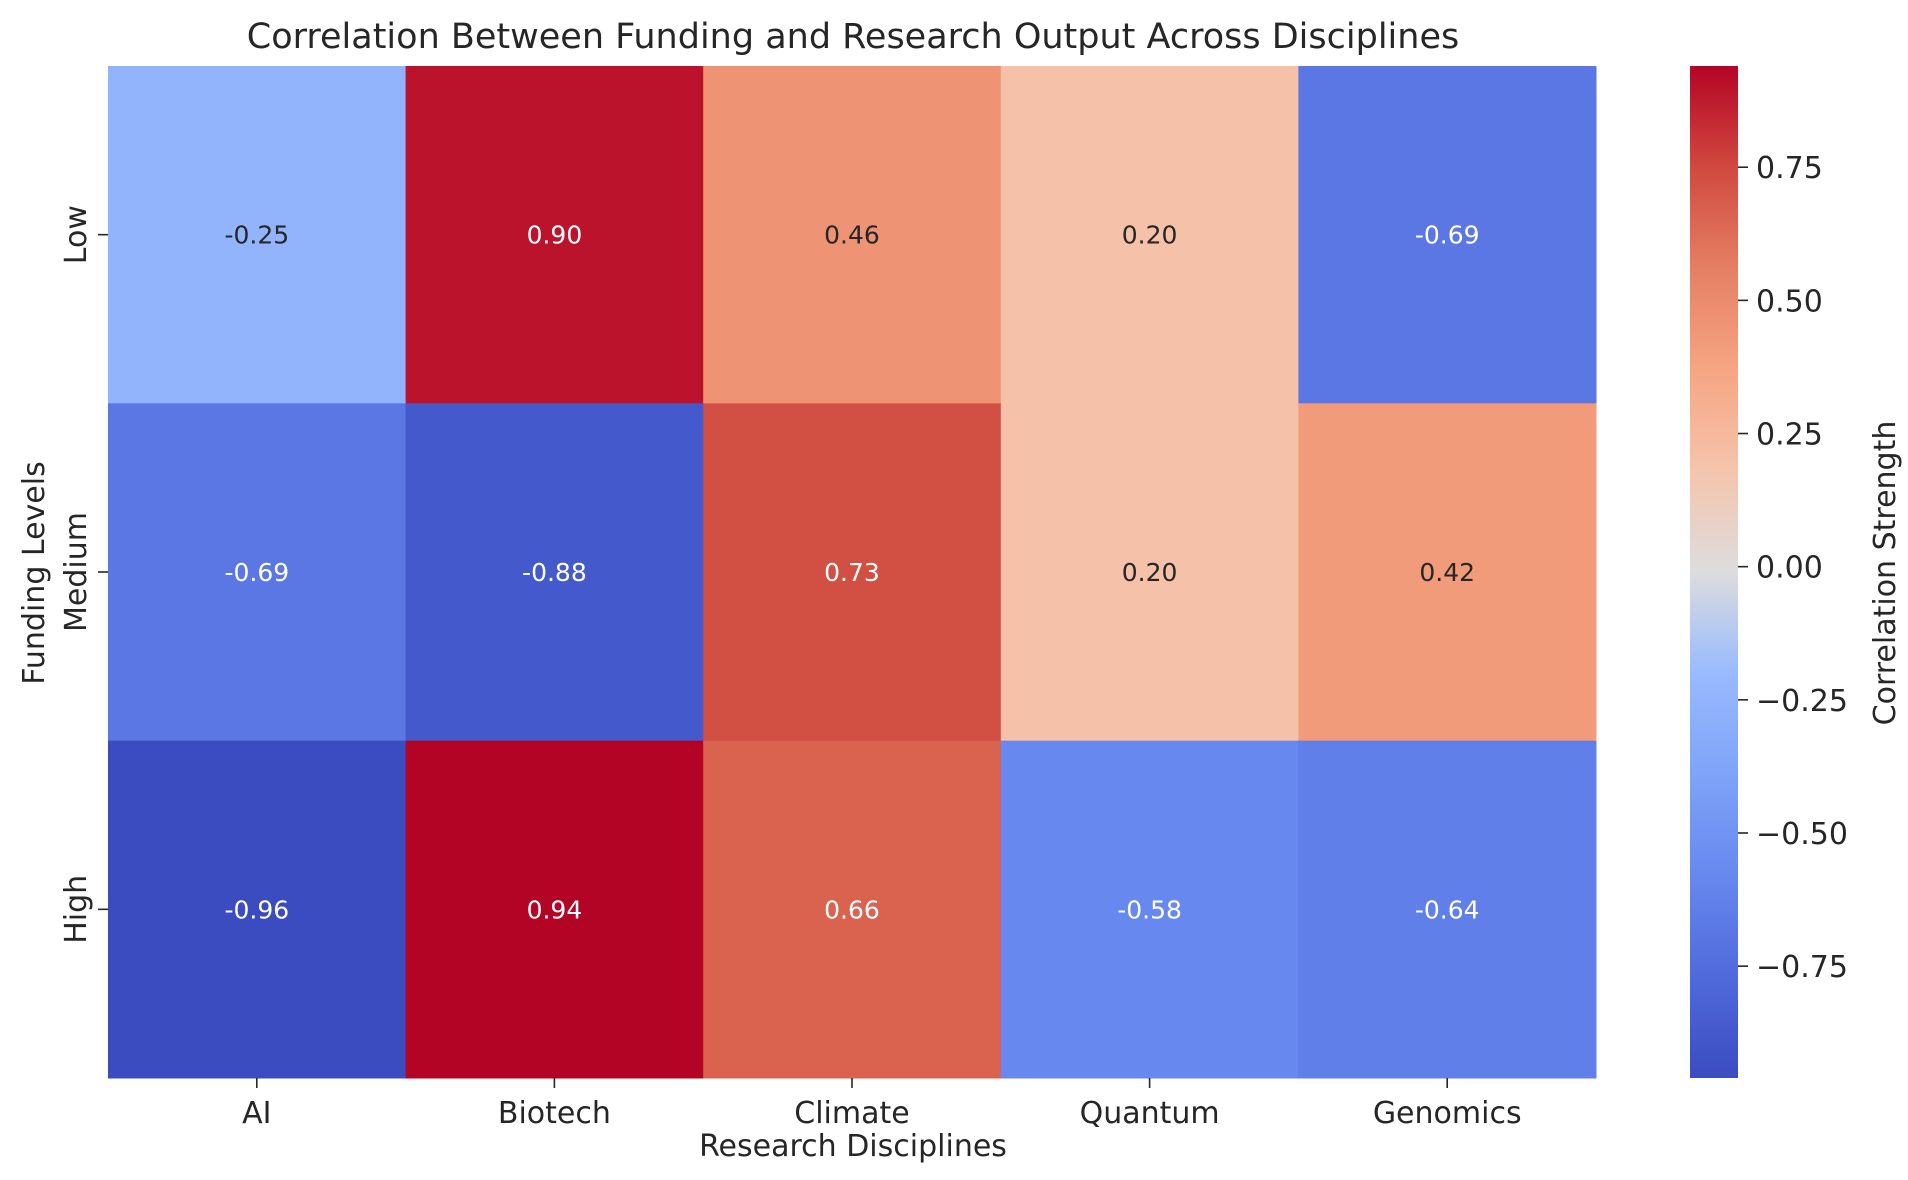 Image resolution: width=1908 pixels, height=1180 pixels. I want to click on cell-value-label: 0.73, so click(852, 572).